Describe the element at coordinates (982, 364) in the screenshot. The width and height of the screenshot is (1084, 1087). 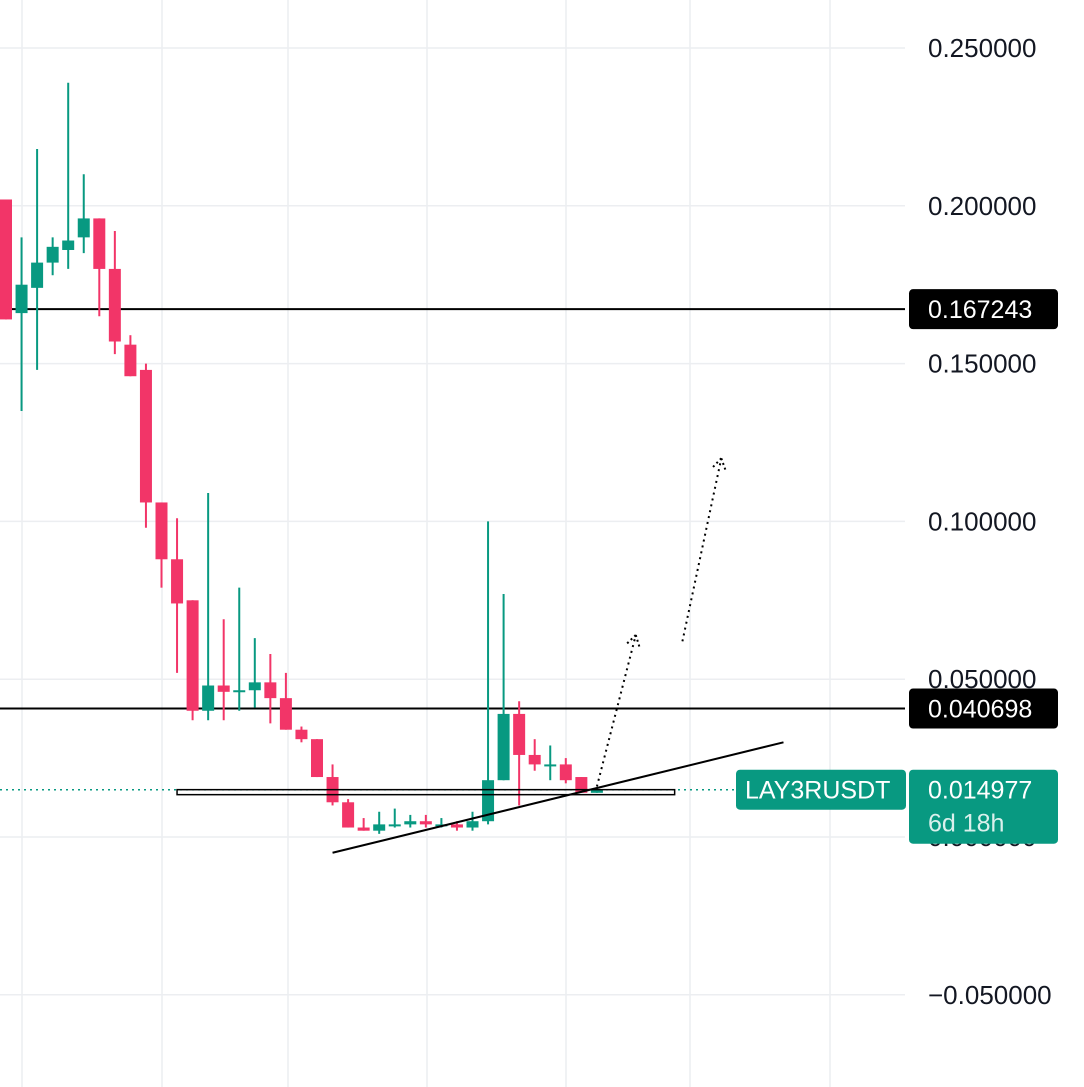
I see `y-tick-label: 0.150000` at that location.